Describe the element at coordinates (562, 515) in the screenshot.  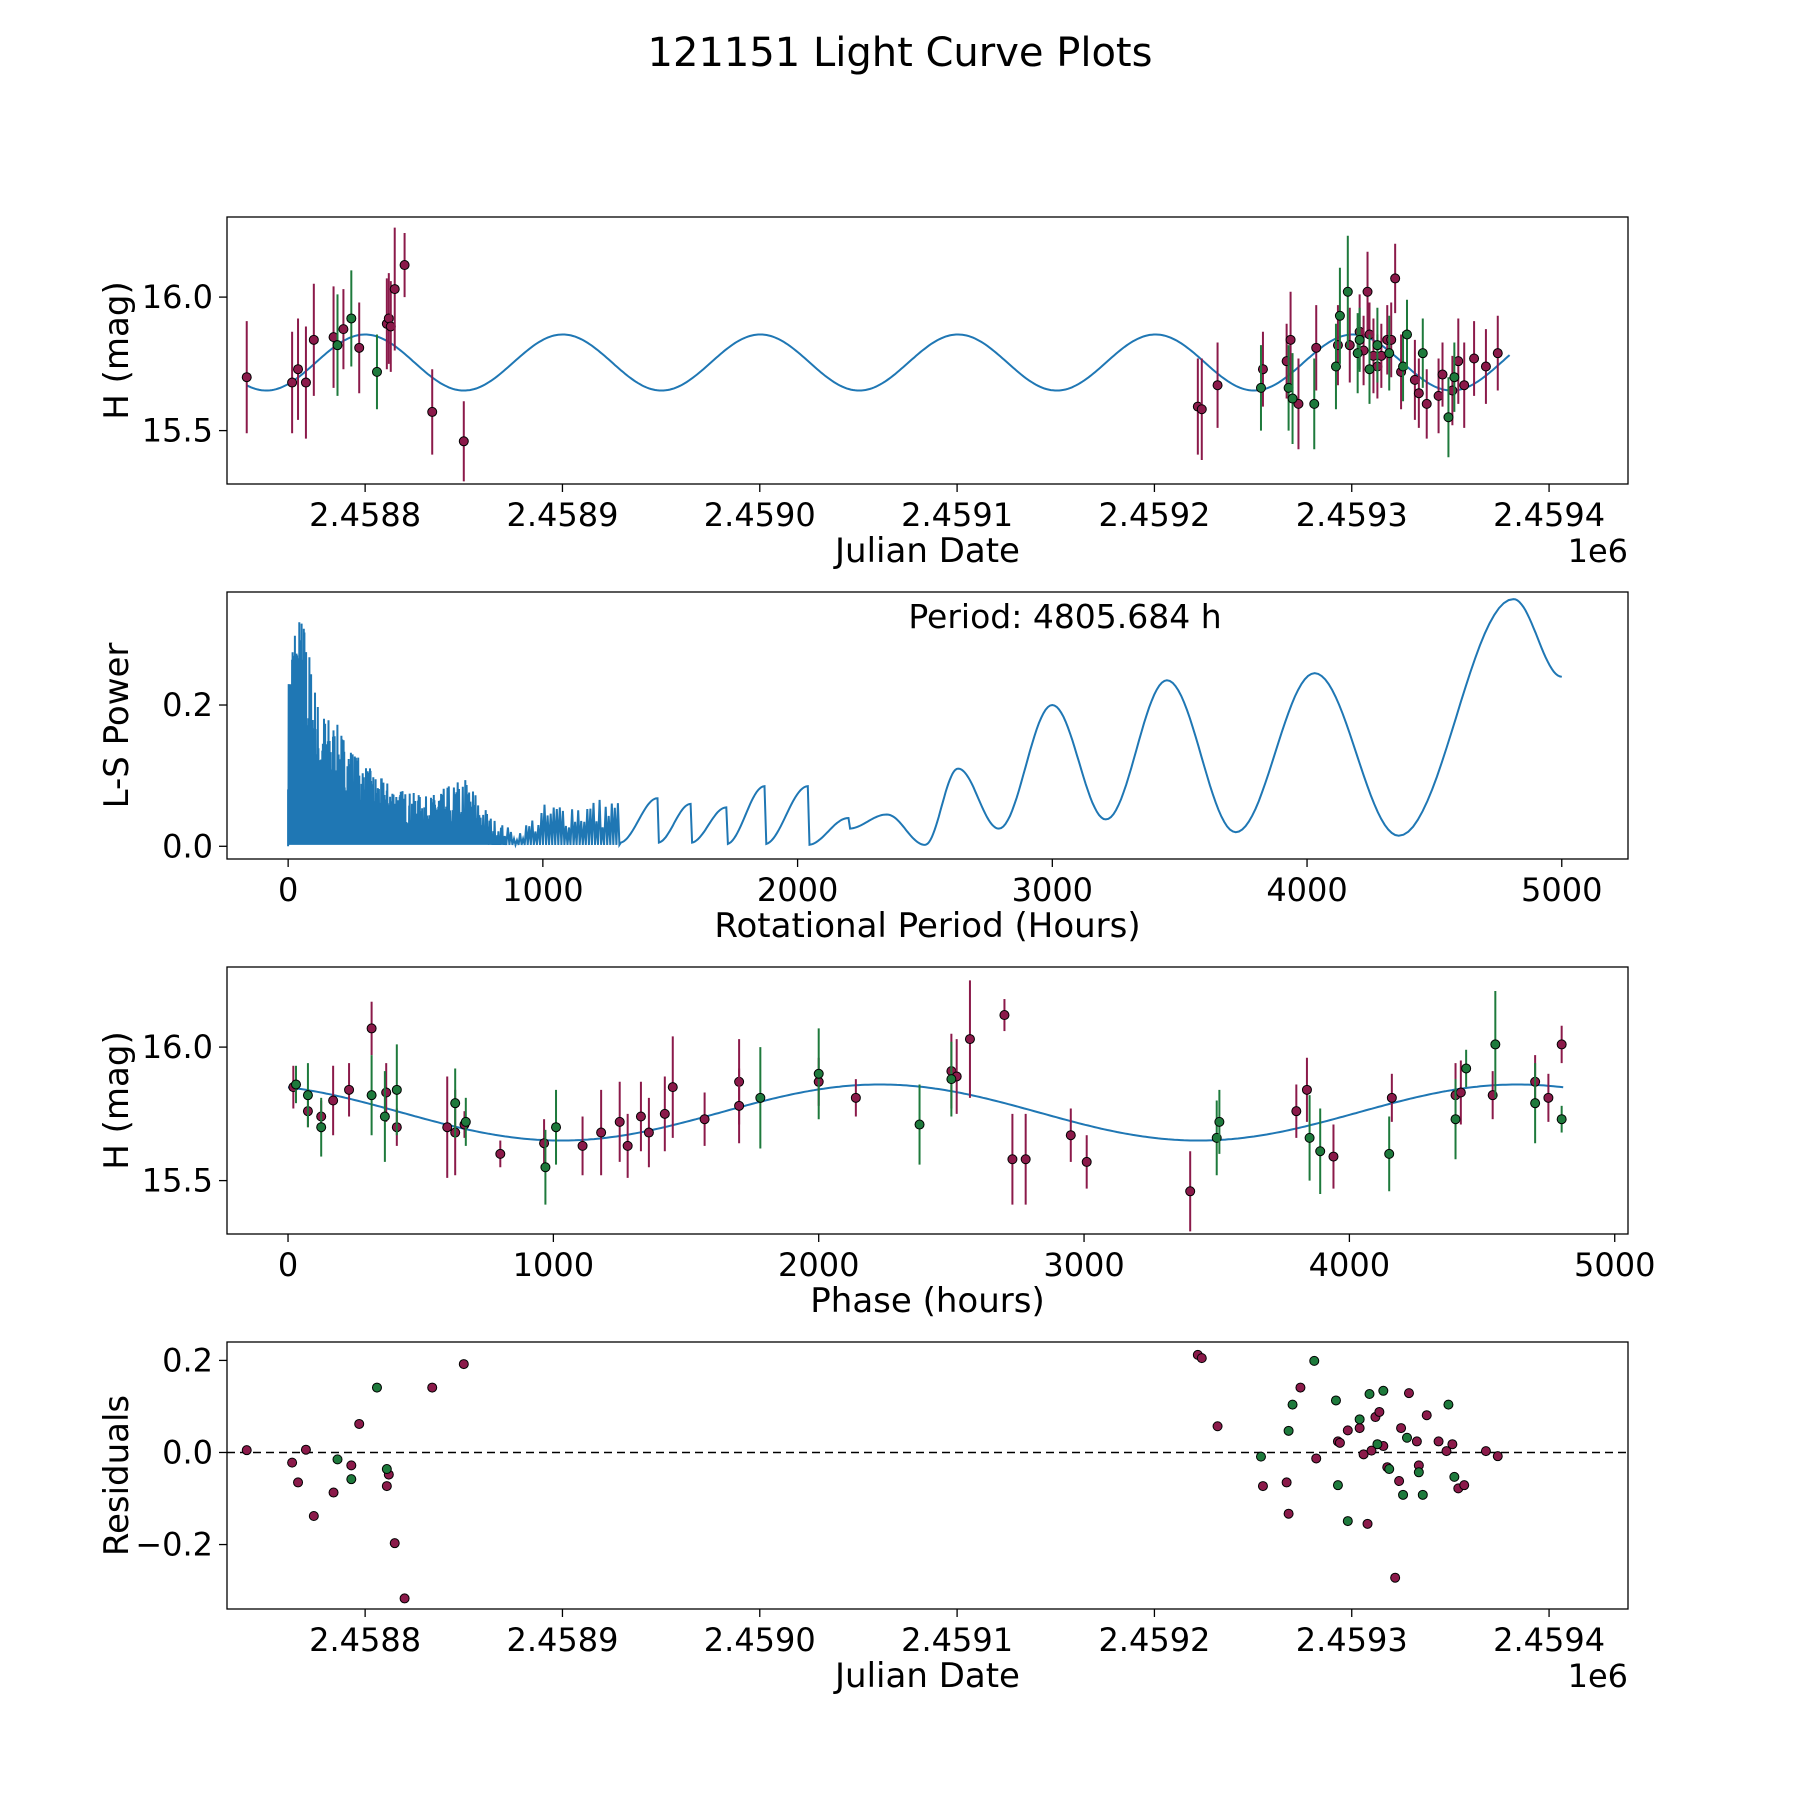
I see `x-tick-label: 2.4589` at that location.